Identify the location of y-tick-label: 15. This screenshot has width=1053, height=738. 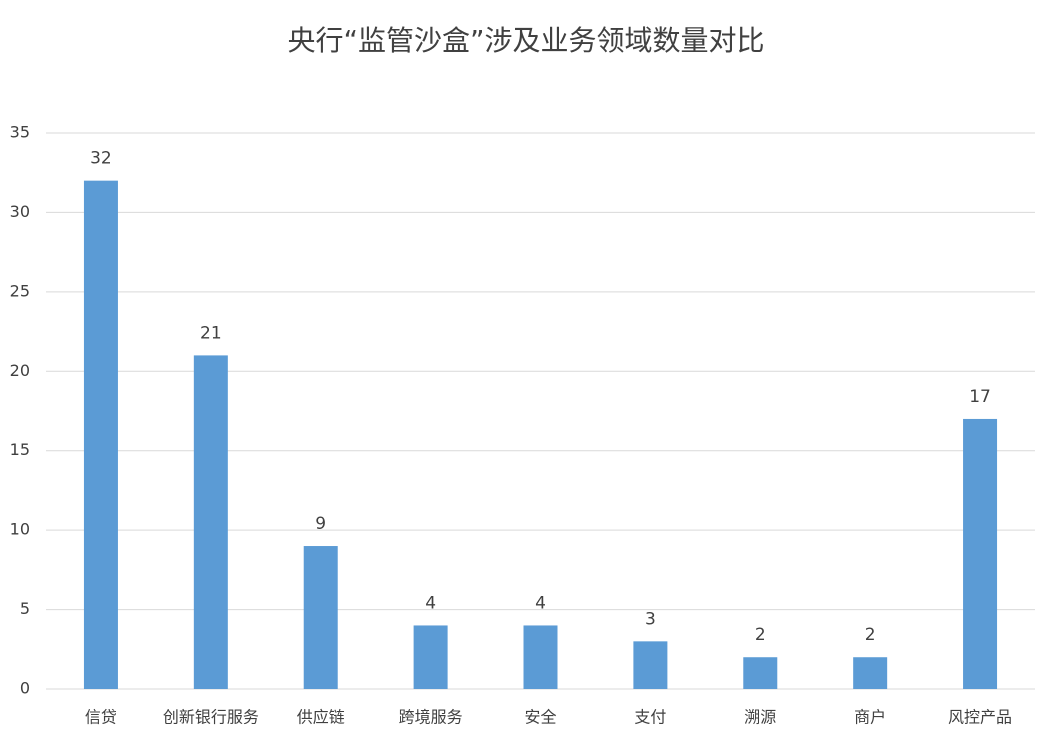
(20, 449).